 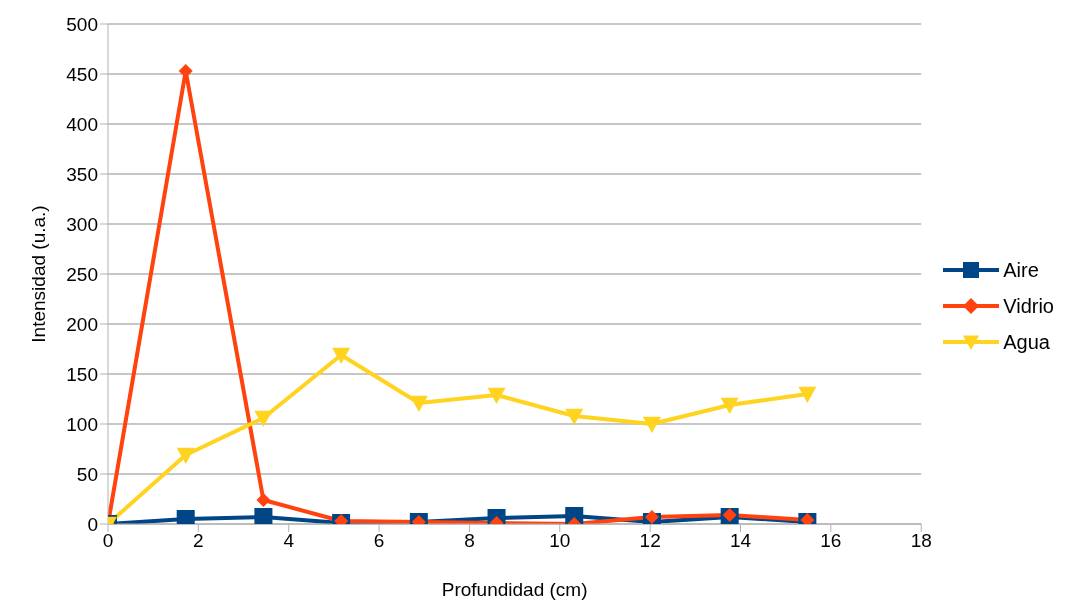 What do you see at coordinates (560, 541) in the screenshot?
I see `x-tick-label: 10` at bounding box center [560, 541].